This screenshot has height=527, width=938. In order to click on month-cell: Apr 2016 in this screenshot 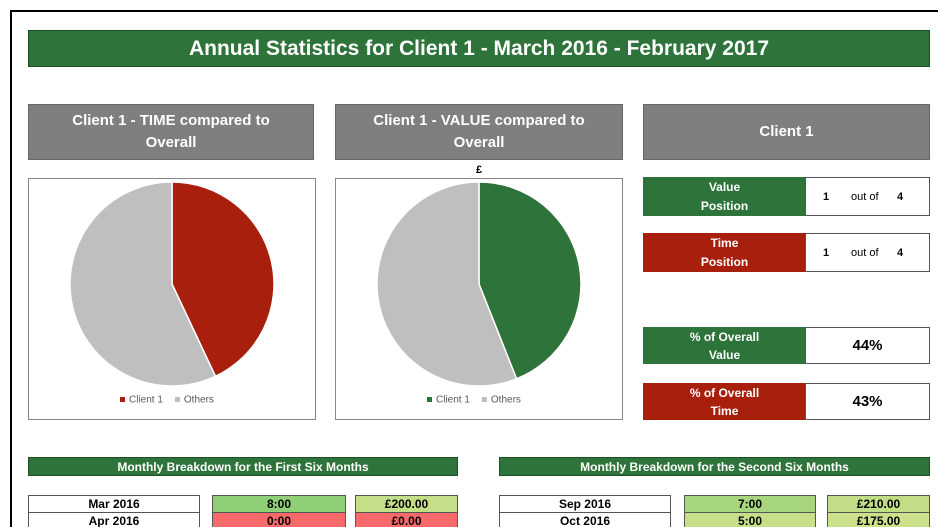, I will do `click(114, 519)`.